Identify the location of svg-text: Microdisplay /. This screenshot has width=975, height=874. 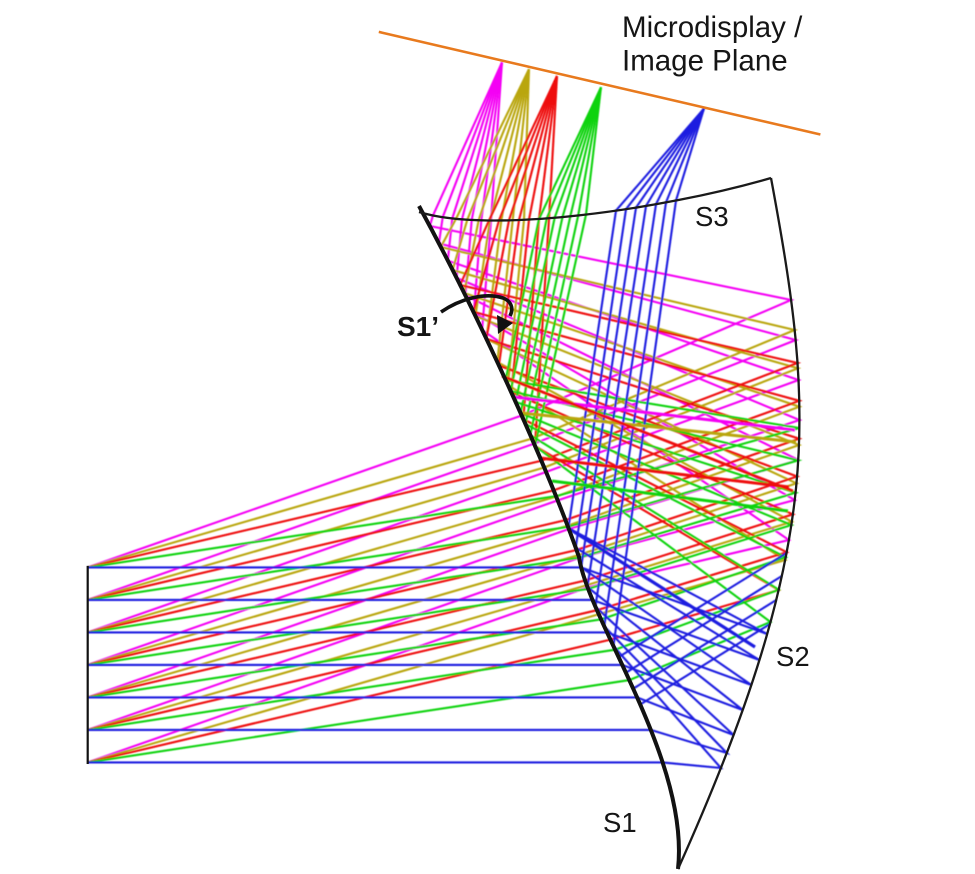
(712, 27).